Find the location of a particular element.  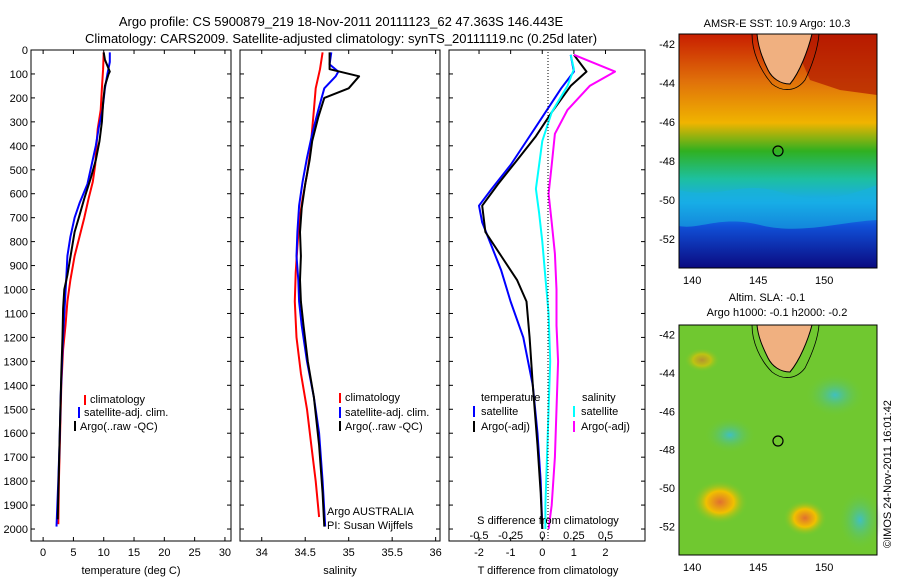

sla-map-subtitle: Argo h1000: -0.1 h2000: -0.2 is located at coordinates (777, 313).